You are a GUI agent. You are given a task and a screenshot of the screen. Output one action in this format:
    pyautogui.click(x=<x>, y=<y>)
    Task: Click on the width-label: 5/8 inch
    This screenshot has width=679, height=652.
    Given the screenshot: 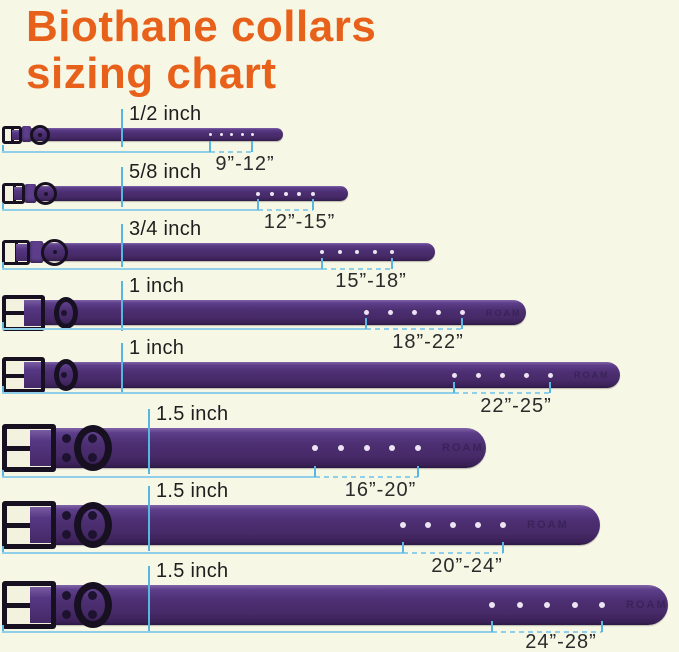 What is the action you would take?
    pyautogui.click(x=165, y=172)
    